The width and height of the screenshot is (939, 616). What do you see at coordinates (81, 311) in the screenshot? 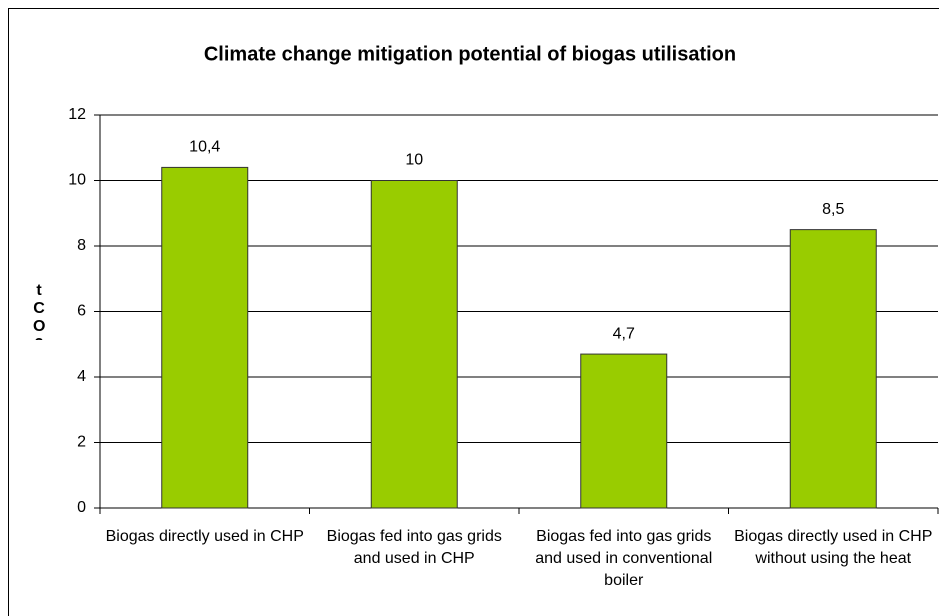
I see `y-tick-label: 6` at bounding box center [81, 311].